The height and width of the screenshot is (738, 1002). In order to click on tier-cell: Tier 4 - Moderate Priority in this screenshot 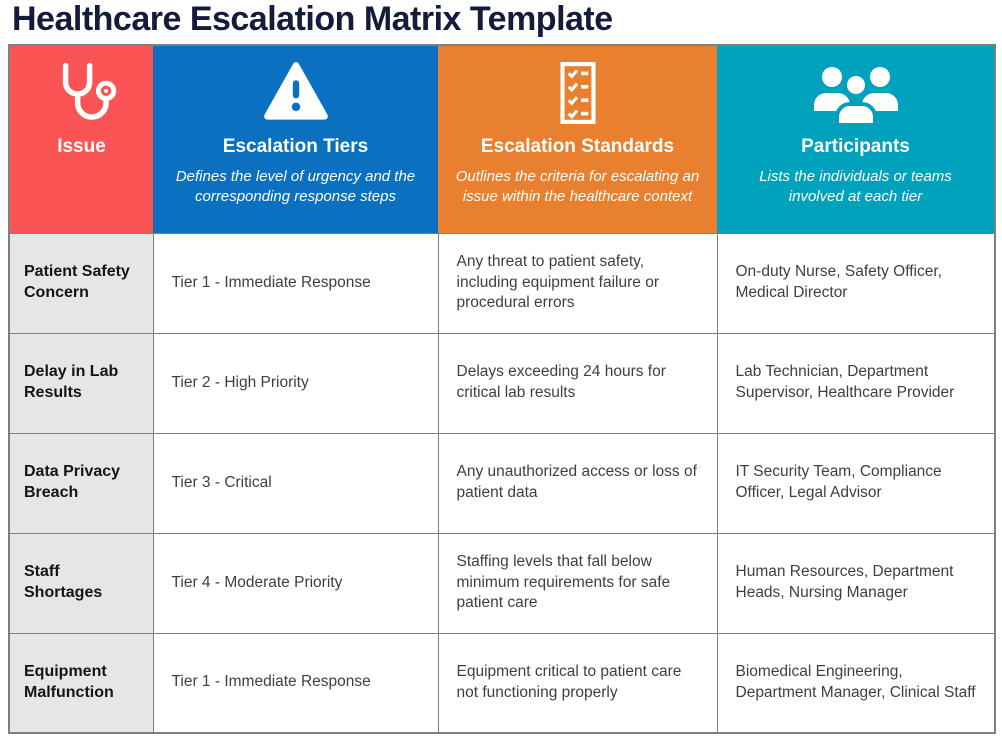, I will do `click(295, 583)`.